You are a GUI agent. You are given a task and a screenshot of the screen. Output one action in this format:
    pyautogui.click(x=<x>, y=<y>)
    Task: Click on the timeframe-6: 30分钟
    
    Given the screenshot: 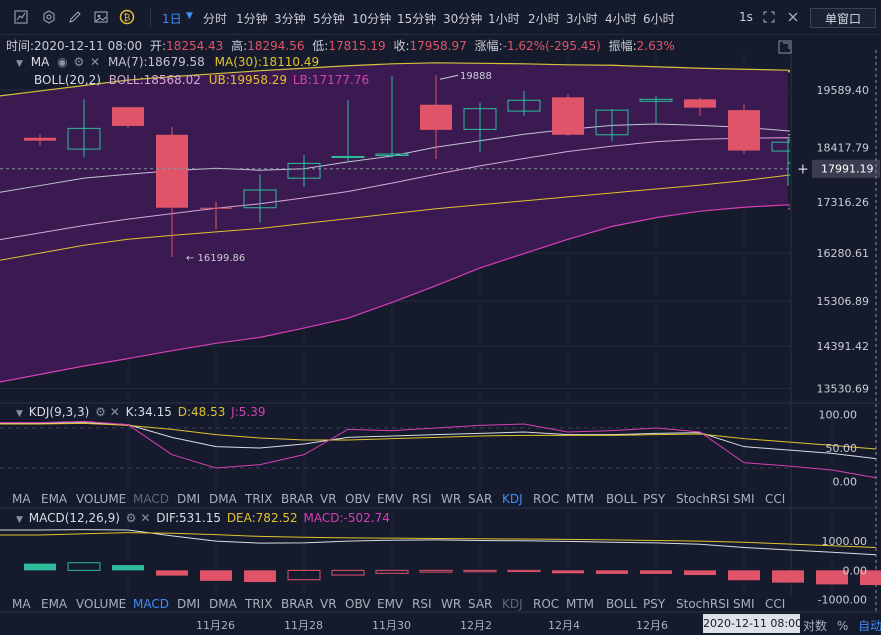 What is the action you would take?
    pyautogui.click(x=463, y=19)
    